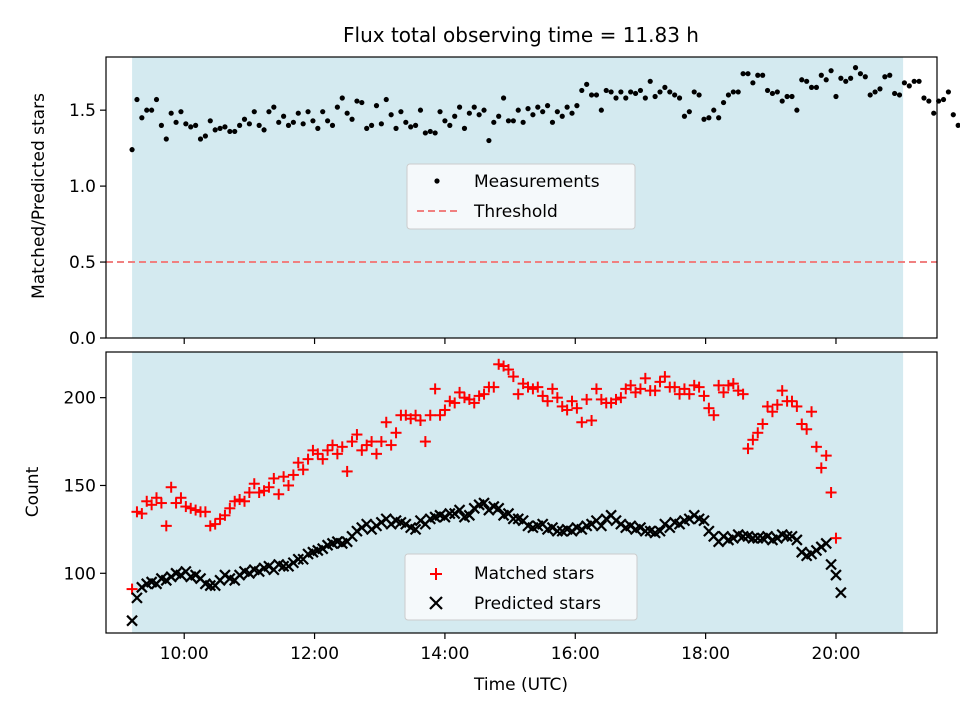  What do you see at coordinates (314, 654) in the screenshot?
I see `x-tick-label: 12:00` at bounding box center [314, 654].